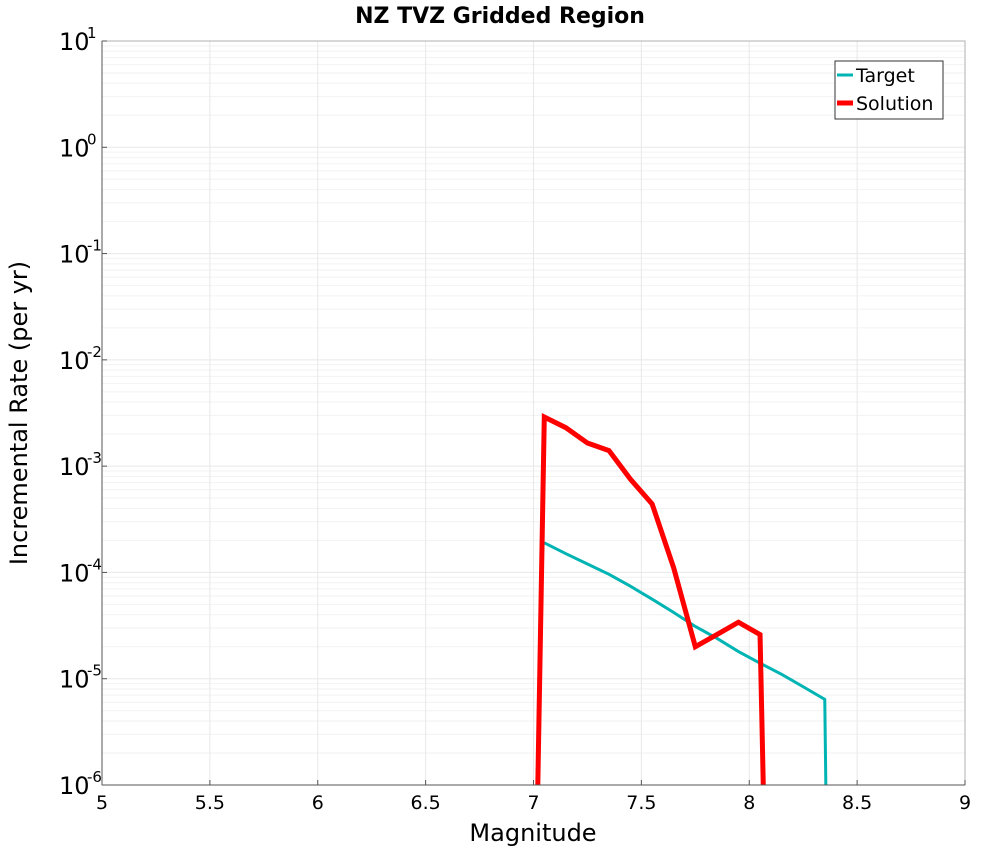 The height and width of the screenshot is (850, 1000). I want to click on y-tick-exponent: -1, so click(94, 246).